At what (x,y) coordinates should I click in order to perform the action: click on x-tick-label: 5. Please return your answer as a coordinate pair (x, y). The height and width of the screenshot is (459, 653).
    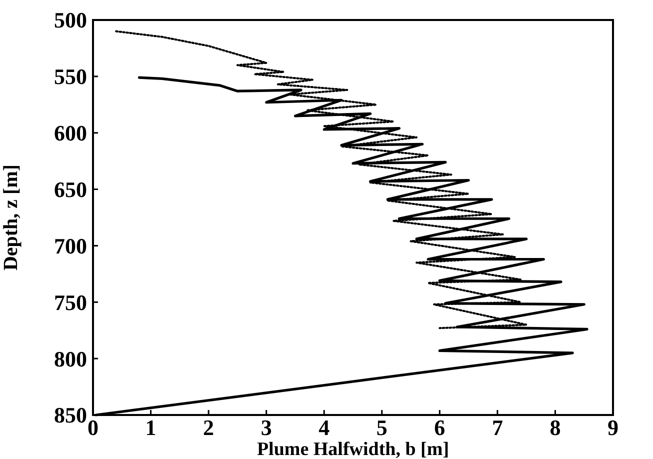
    Looking at the image, I should click on (382, 427).